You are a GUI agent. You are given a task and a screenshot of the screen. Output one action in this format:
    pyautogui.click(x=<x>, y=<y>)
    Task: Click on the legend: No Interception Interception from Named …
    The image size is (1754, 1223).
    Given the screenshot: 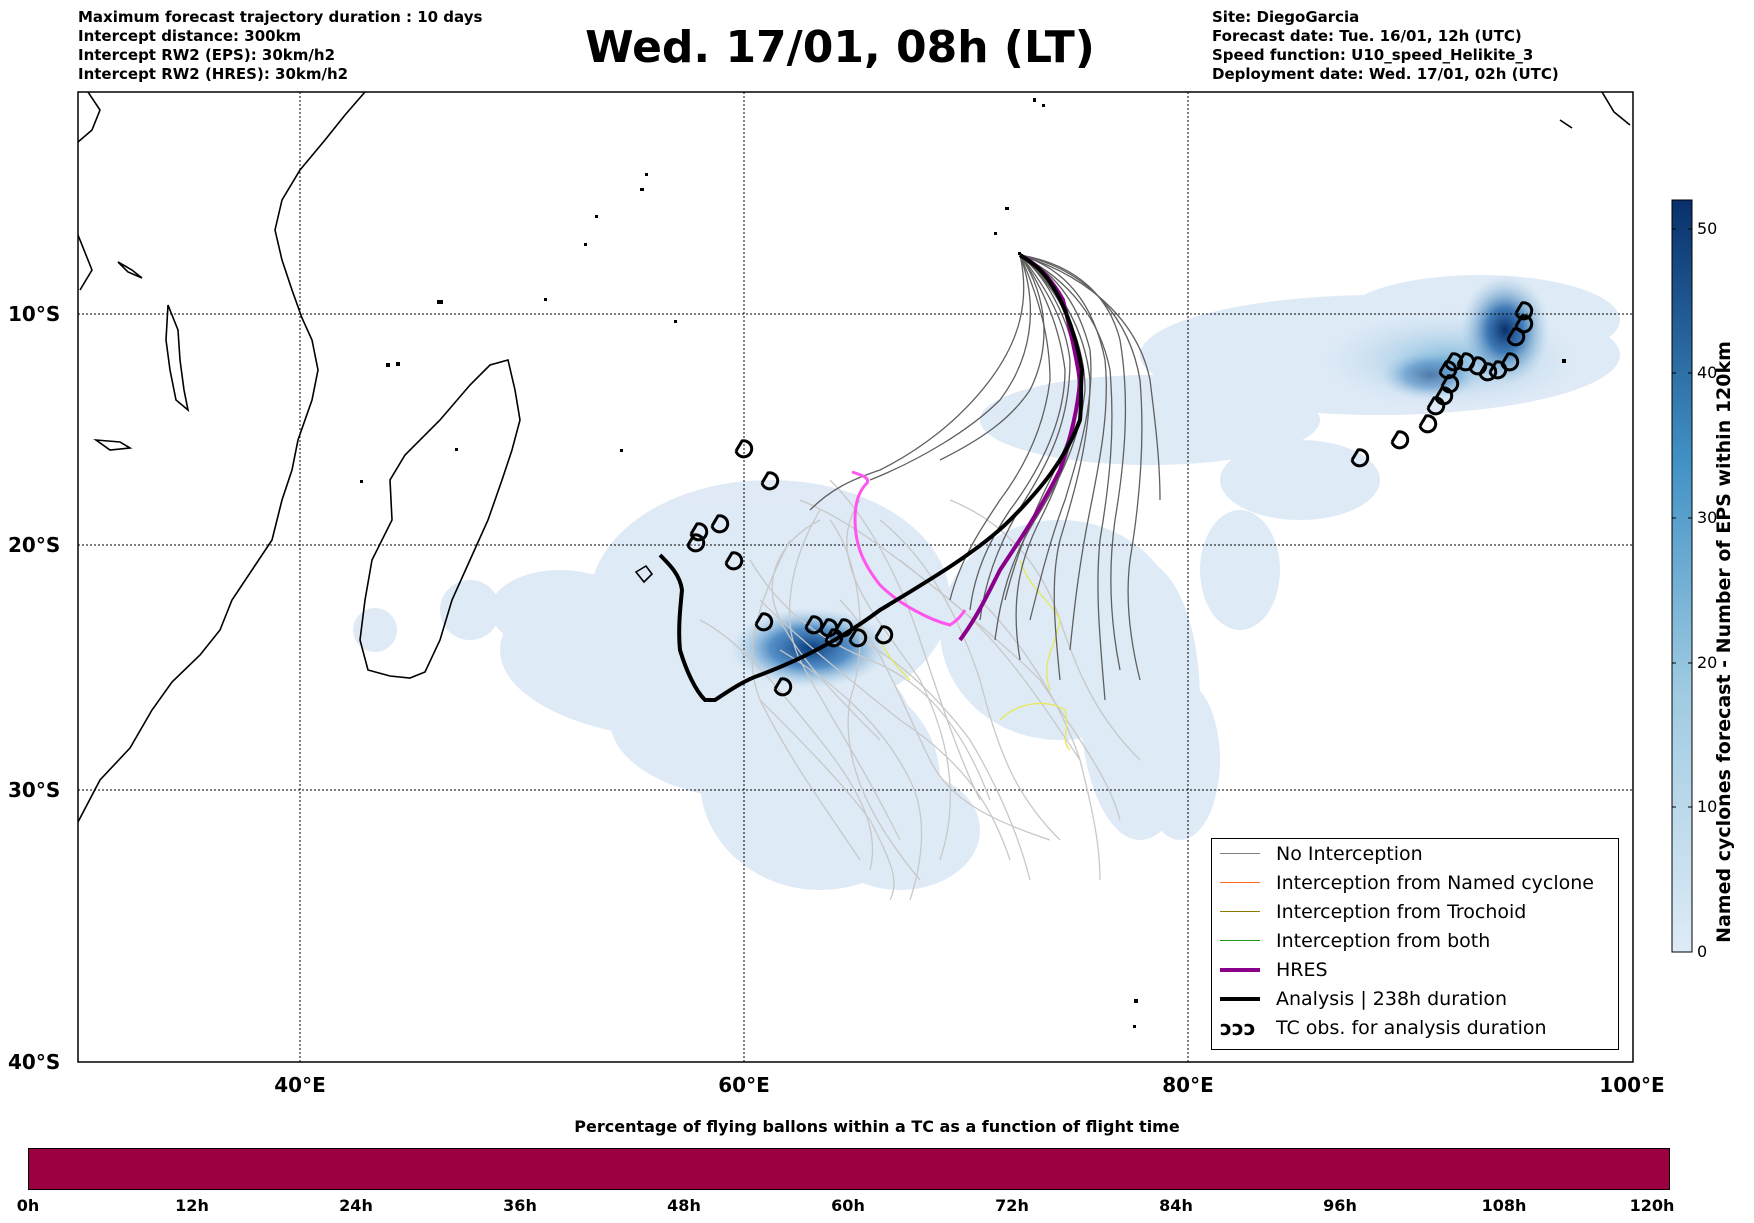 What is the action you would take?
    pyautogui.click(x=1415, y=944)
    